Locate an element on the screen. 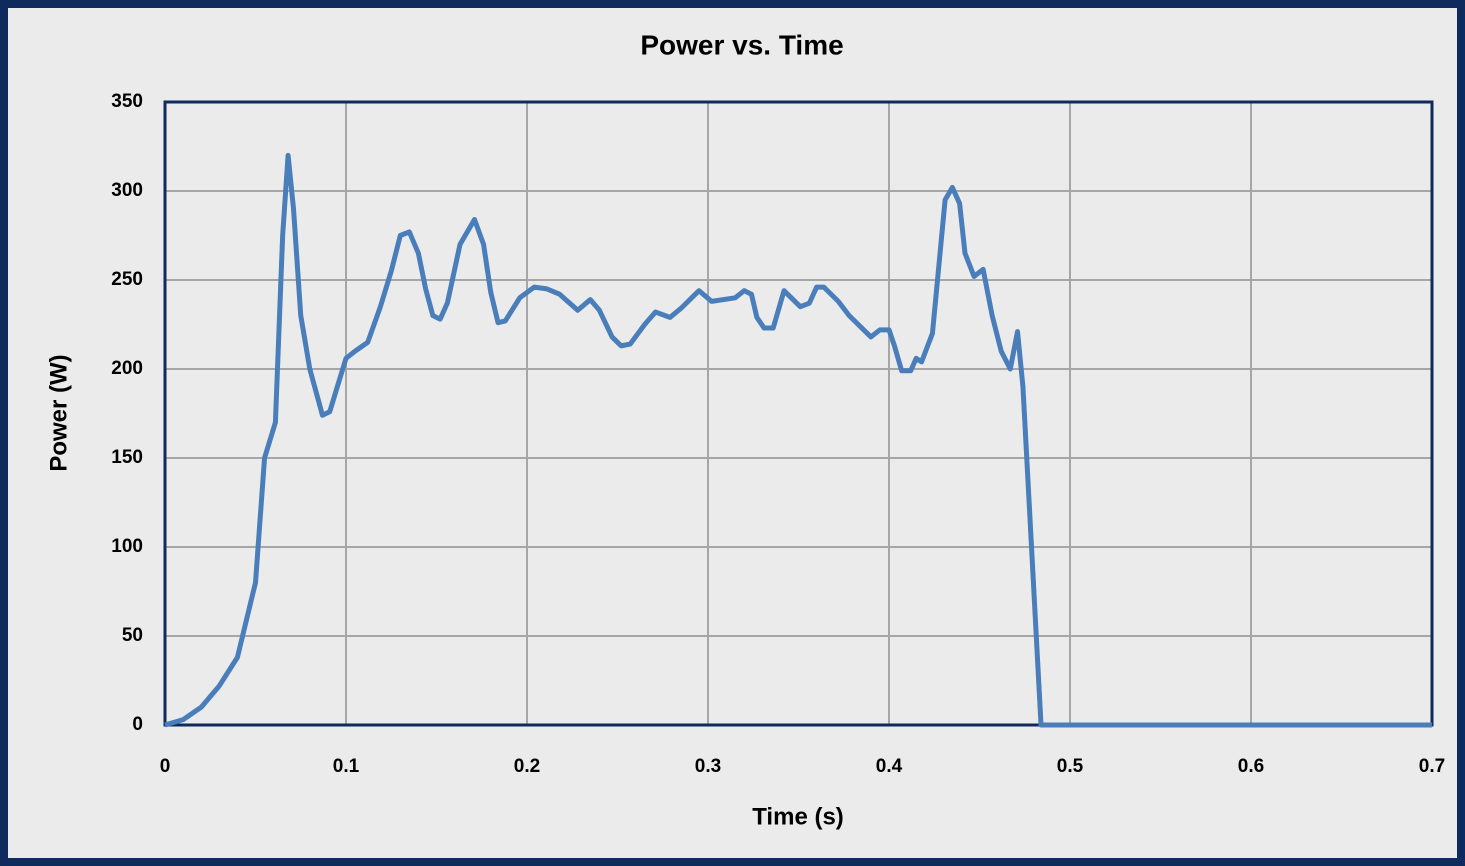 Image resolution: width=1465 pixels, height=866 pixels. y-axis-label: Power (W) is located at coordinates (58, 412).